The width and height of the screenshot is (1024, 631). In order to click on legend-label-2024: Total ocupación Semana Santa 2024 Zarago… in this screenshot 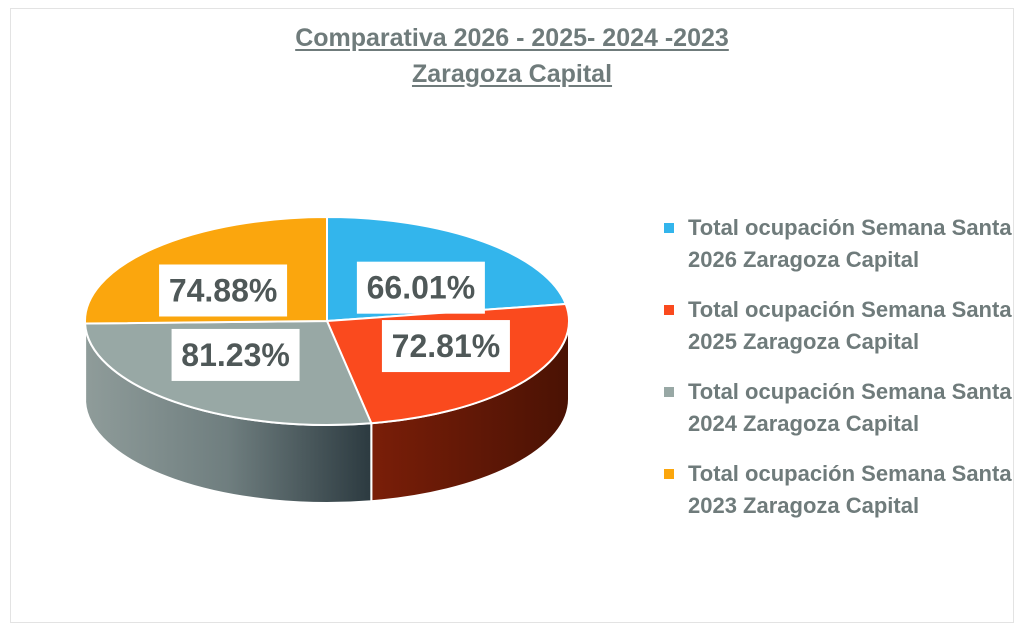, I will do `click(850, 407)`.